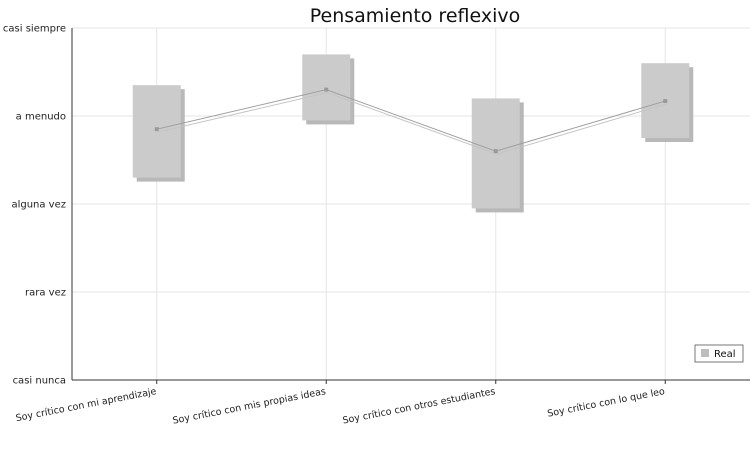 The image size is (754, 450). I want to click on legend: Real, so click(719, 353).